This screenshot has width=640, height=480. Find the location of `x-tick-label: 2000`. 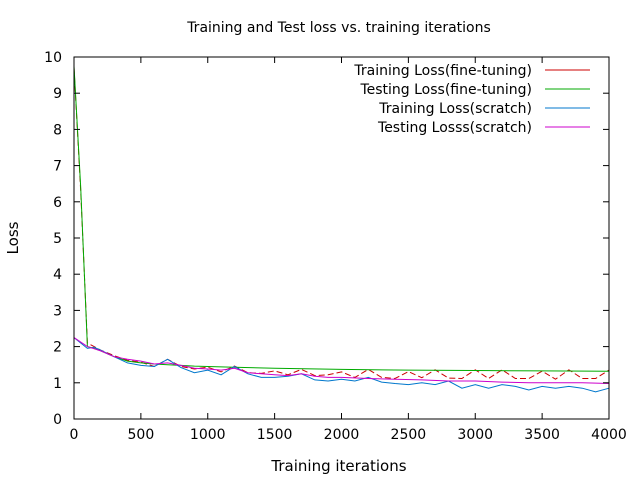

x-tick-label: 2000 is located at coordinates (342, 435).